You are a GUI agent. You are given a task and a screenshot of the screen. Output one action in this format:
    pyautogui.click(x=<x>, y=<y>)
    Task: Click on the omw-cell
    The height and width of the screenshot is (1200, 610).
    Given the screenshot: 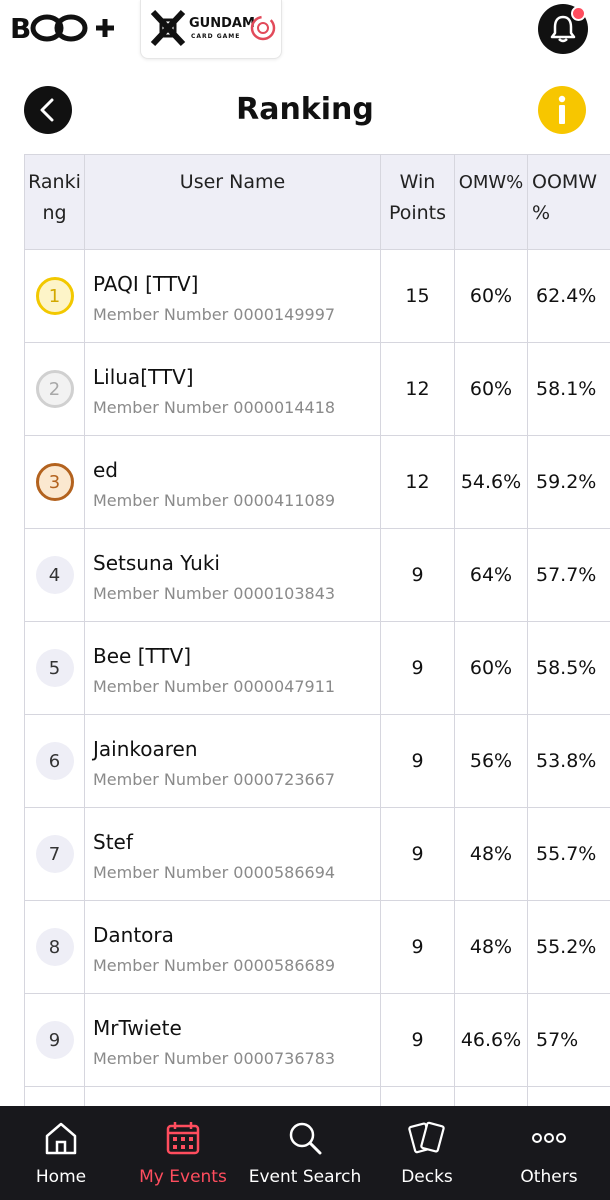 What is the action you would take?
    pyautogui.click(x=491, y=1096)
    